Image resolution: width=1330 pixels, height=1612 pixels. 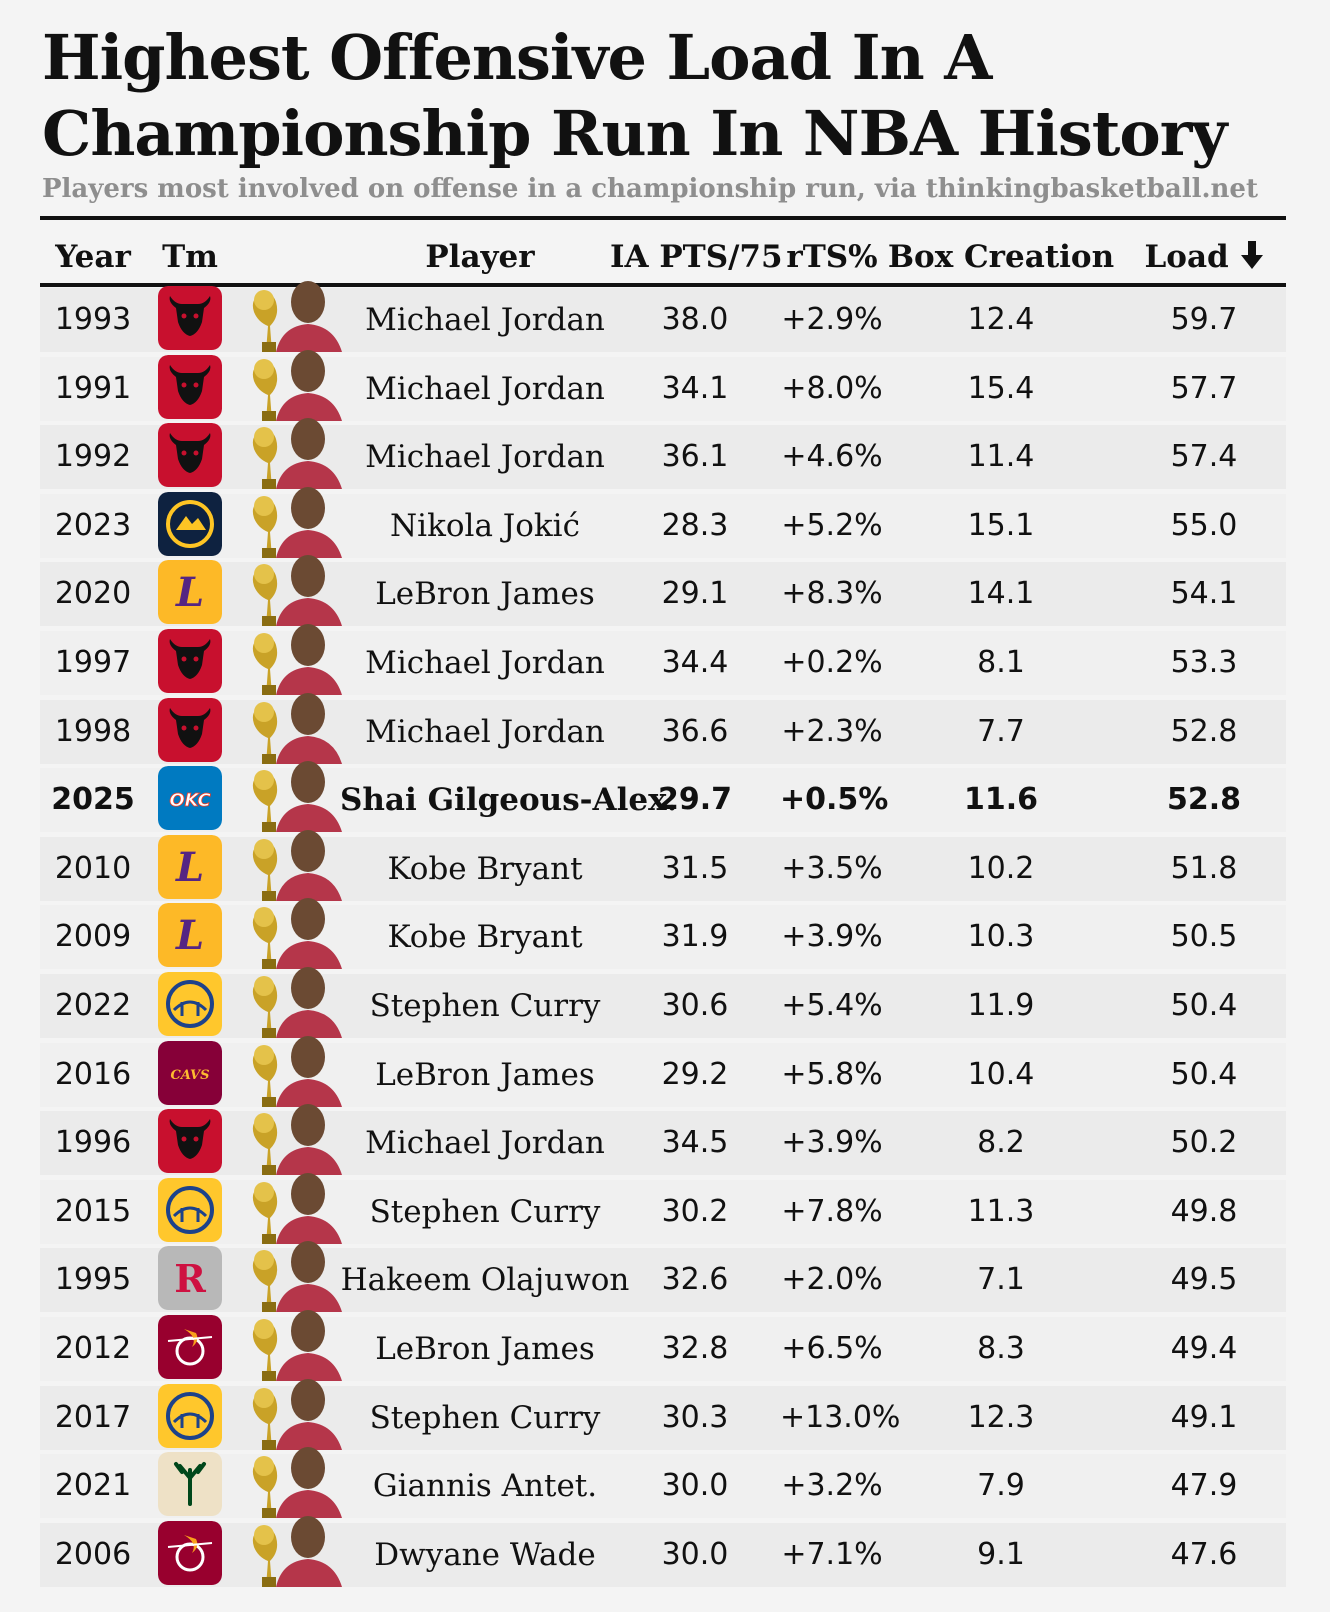 What do you see at coordinates (485, 937) in the screenshot?
I see `cell-player: Kobe Bryant` at bounding box center [485, 937].